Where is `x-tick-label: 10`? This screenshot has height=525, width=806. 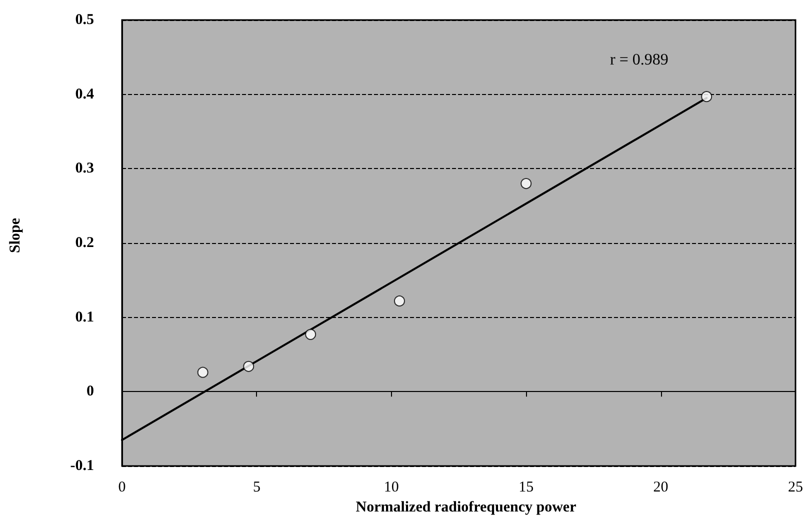
x-tick-label: 10 is located at coordinates (391, 488).